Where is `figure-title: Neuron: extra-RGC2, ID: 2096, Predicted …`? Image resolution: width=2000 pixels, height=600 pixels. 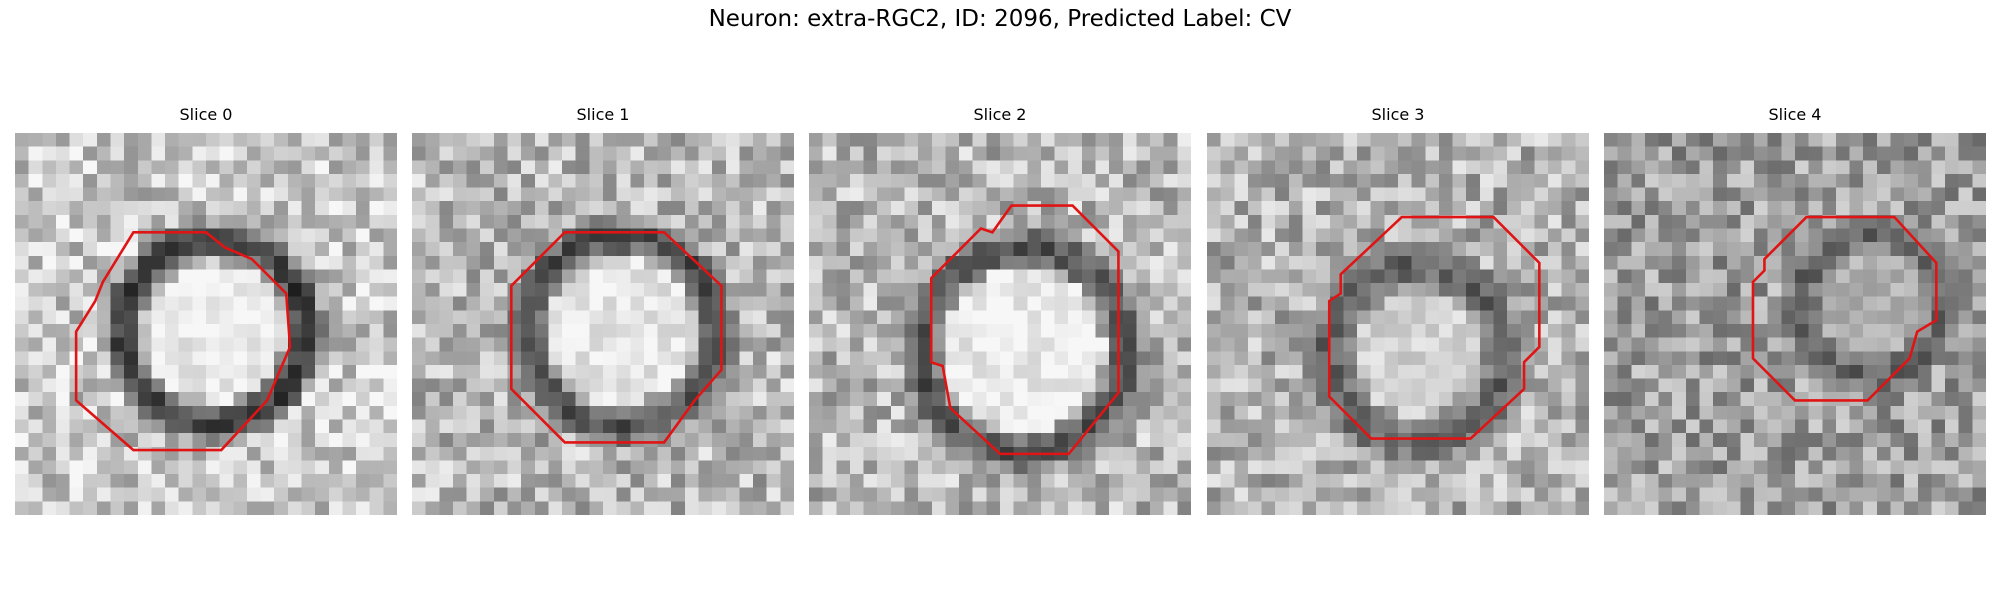
figure-title: Neuron: extra-RGC2, ID: 2096, Predicted … is located at coordinates (1000, 19).